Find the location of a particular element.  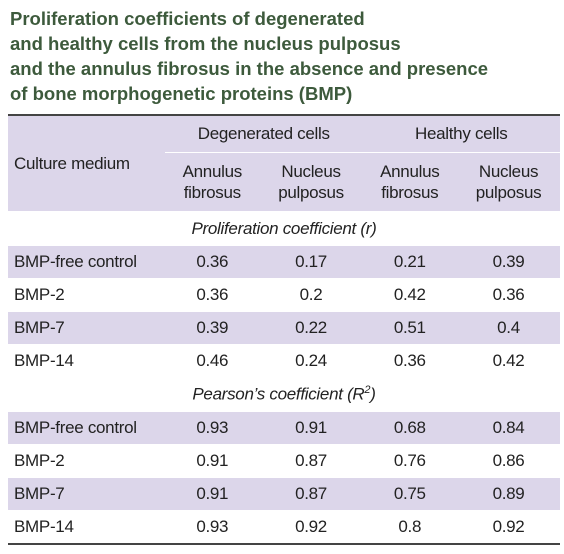

data-row: BMP-7 0.91 0.87 0.75 0.89 is located at coordinates (284, 494).